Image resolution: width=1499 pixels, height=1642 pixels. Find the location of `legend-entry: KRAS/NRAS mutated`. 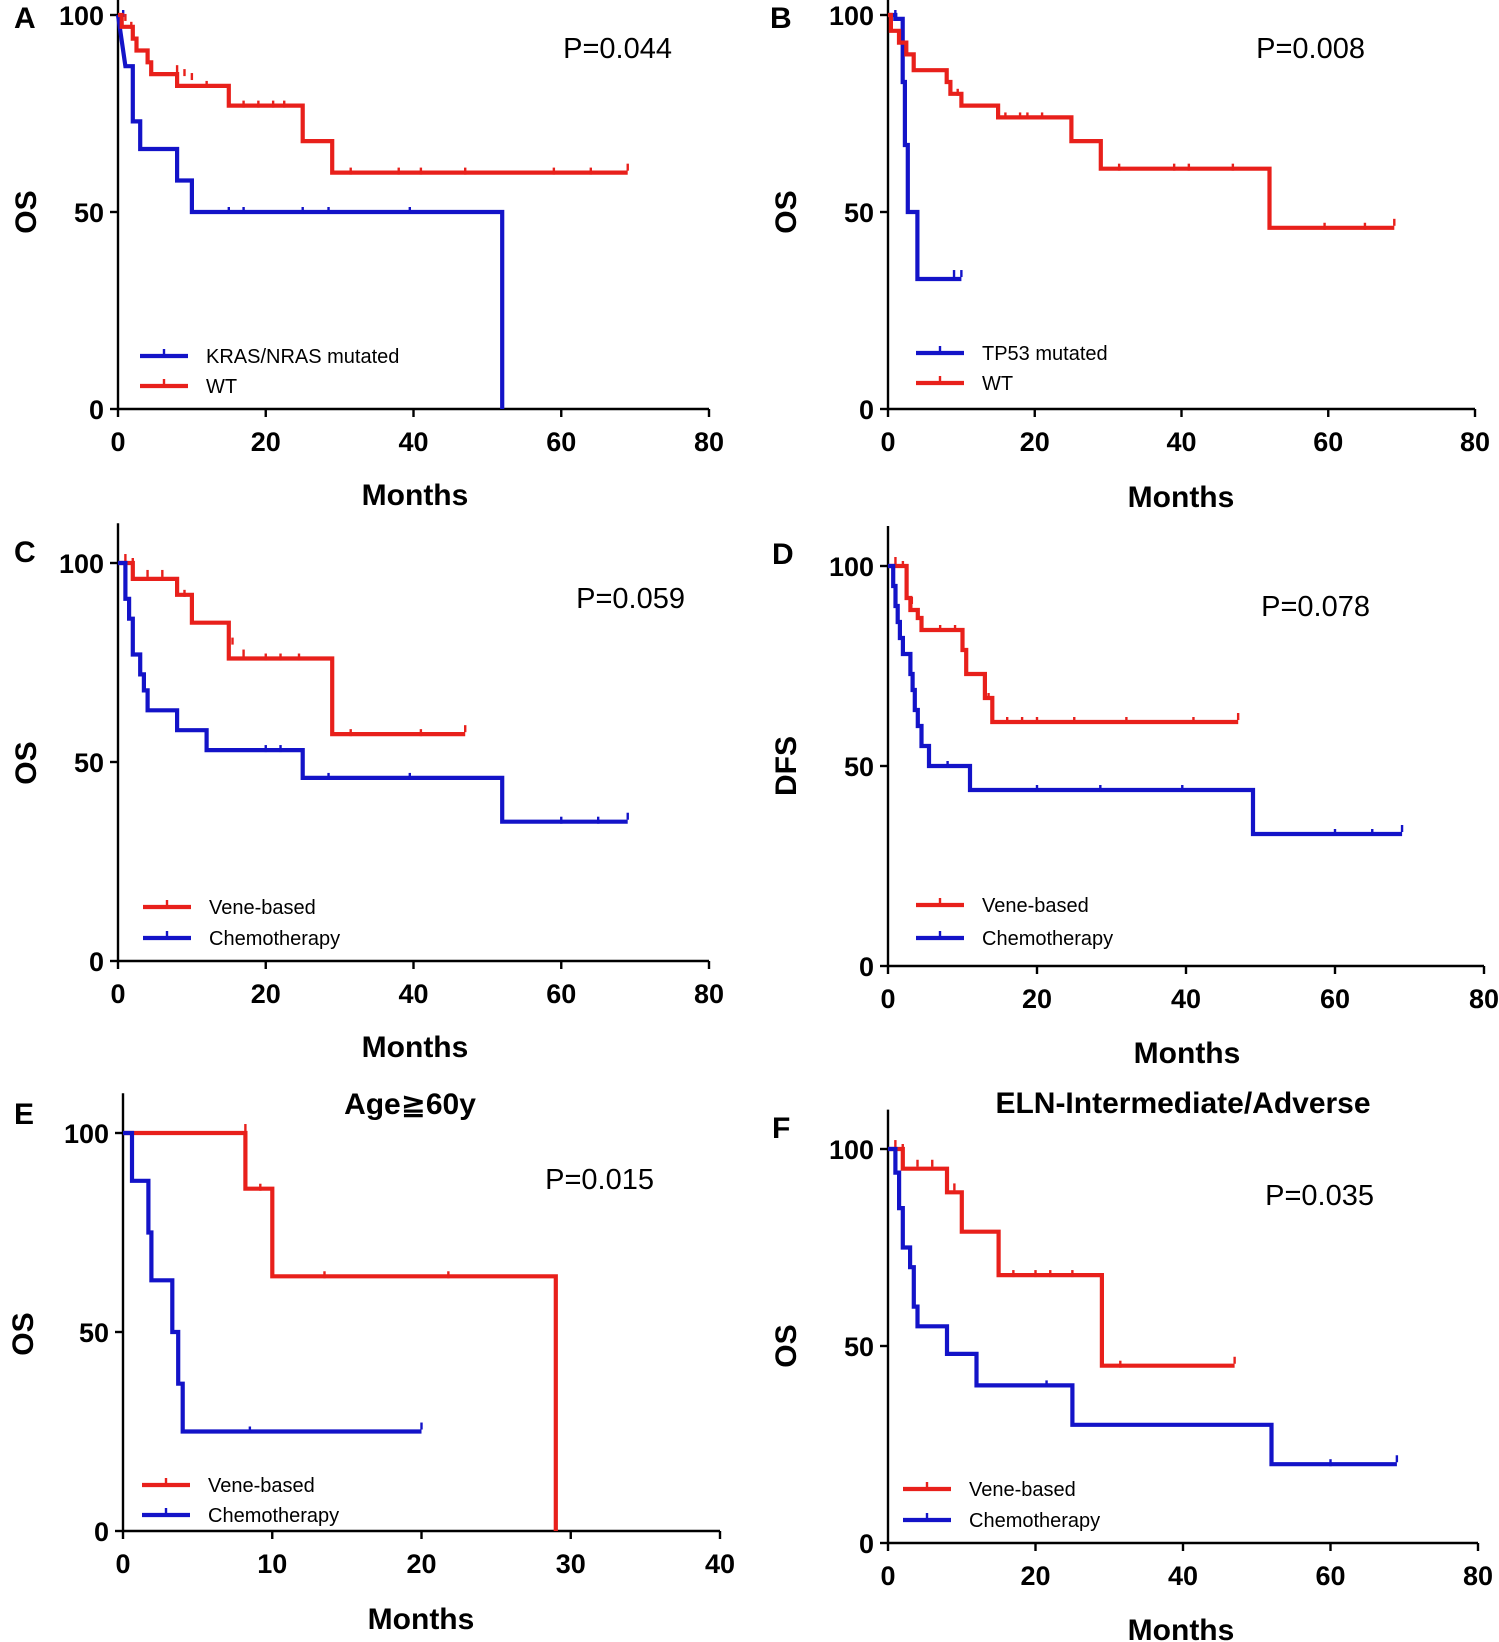

legend-entry: KRAS/NRAS mutated is located at coordinates (269, 357).